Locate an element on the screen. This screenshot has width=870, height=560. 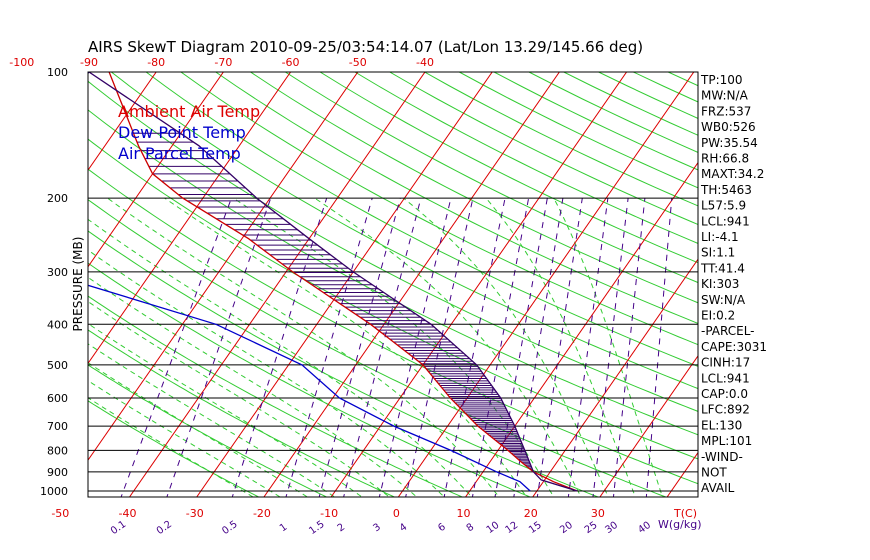
index-value: FRZ:537 is located at coordinates (726, 111).